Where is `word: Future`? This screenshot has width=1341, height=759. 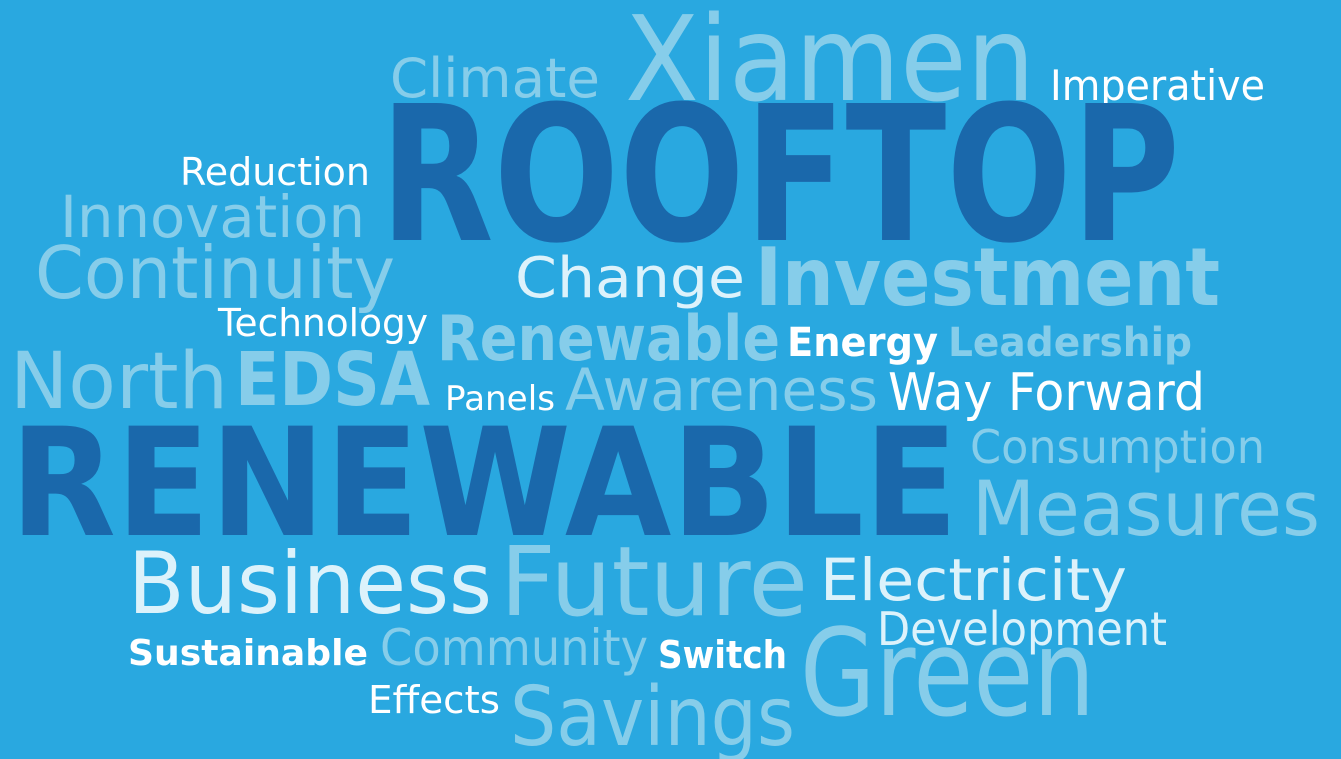 word: Future is located at coordinates (654, 582).